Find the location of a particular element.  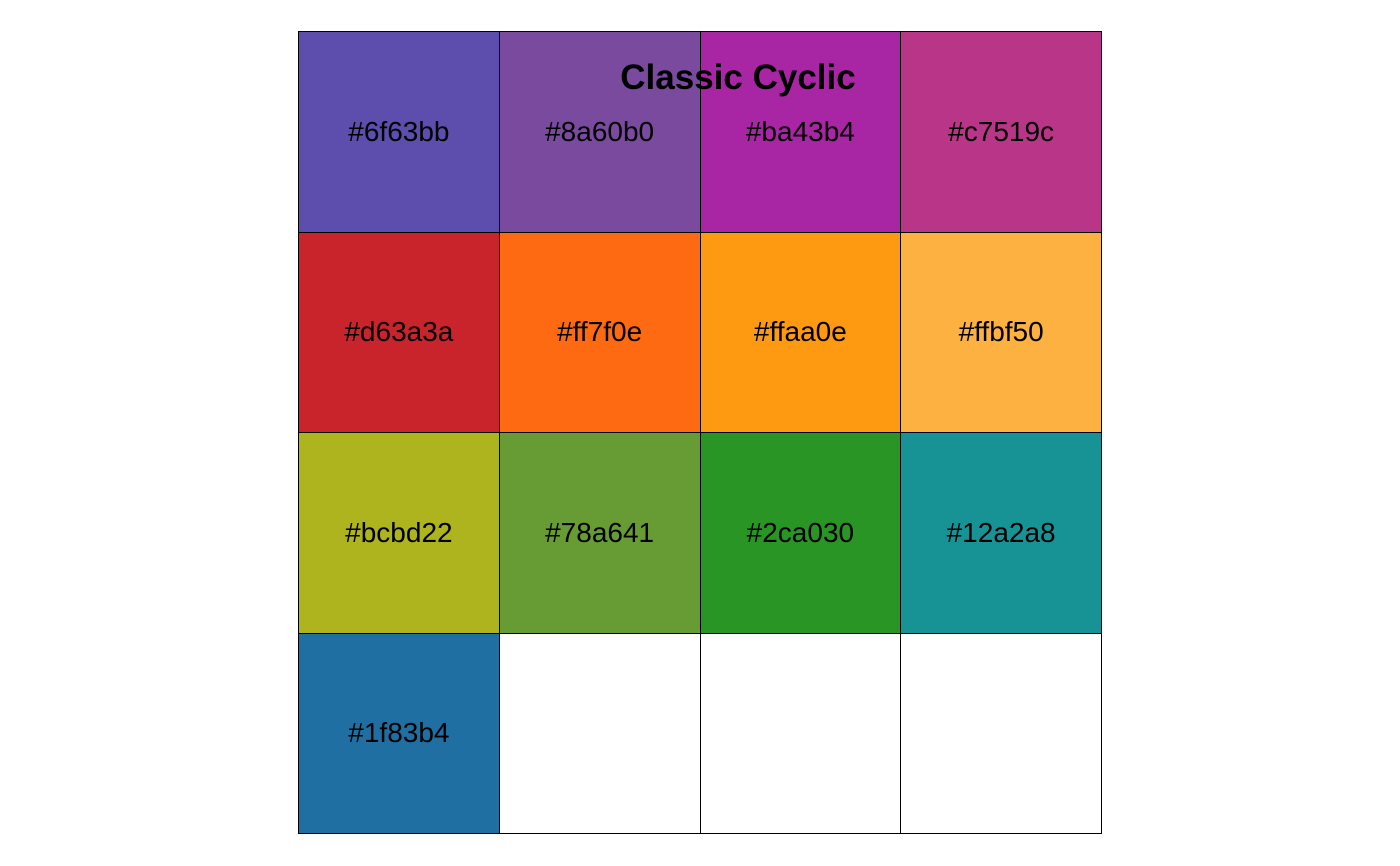

color-swatch: #d63a3a is located at coordinates (399, 332).